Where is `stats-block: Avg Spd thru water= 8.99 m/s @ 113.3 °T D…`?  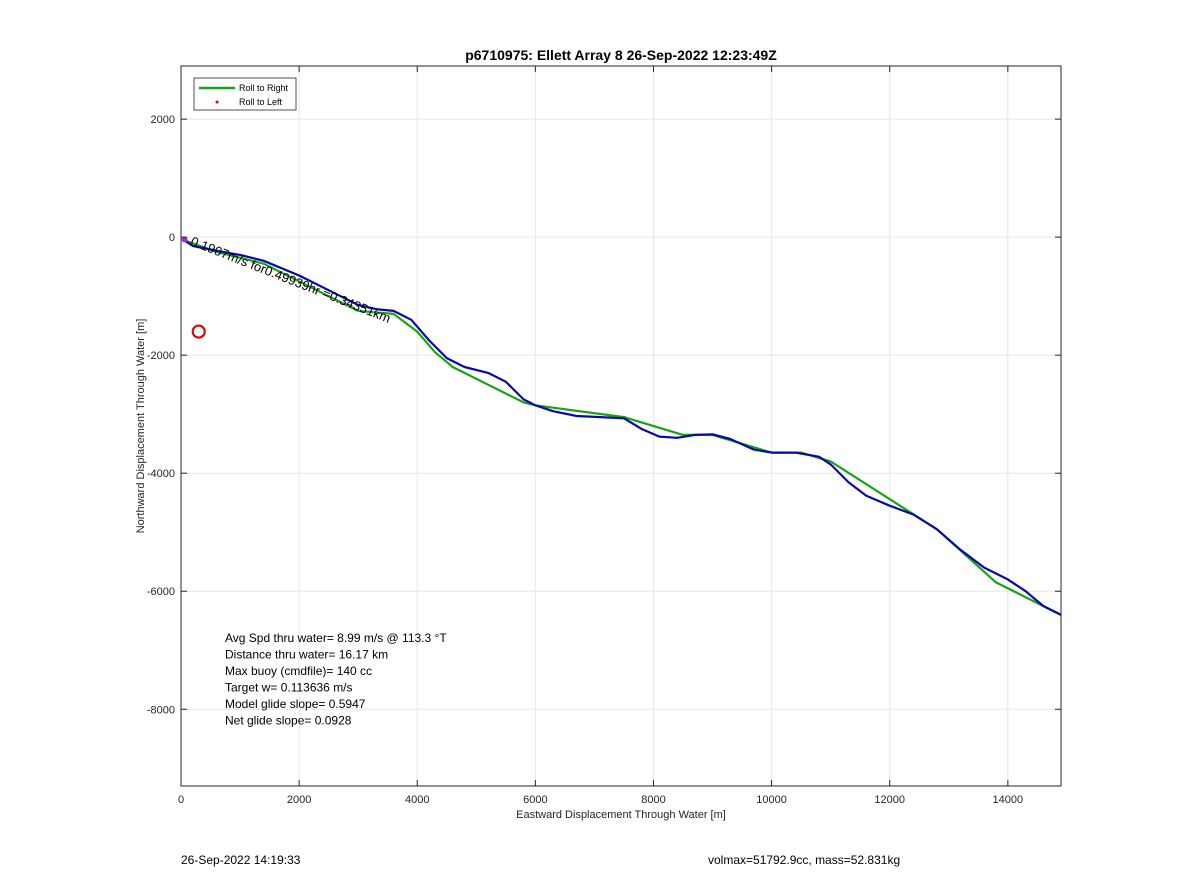
stats-block: Avg Spd thru water= 8.99 m/s @ 113.3 °T D… is located at coordinates (336, 679).